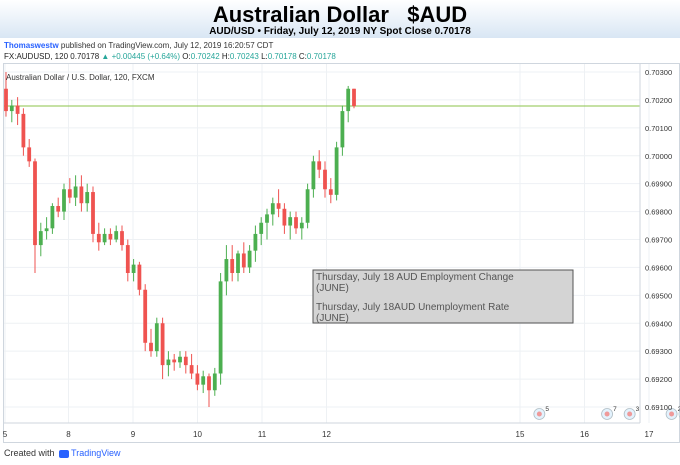 The image size is (680, 465). Describe the element at coordinates (658, 128) in the screenshot. I see `y-tick-label: 0.70100` at that location.